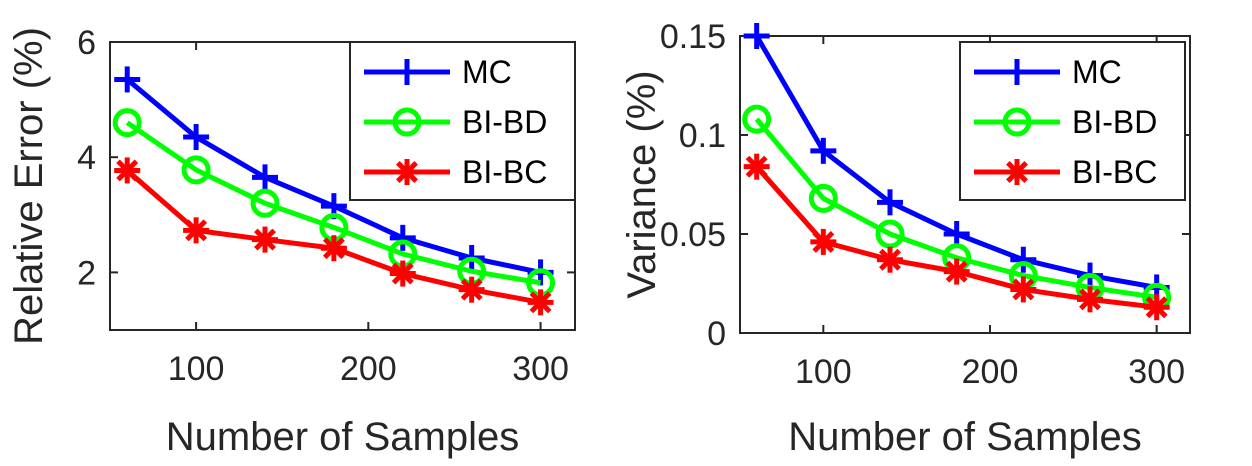  What do you see at coordinates (693, 235) in the screenshot?
I see `y-tick-label: 0.05` at bounding box center [693, 235].